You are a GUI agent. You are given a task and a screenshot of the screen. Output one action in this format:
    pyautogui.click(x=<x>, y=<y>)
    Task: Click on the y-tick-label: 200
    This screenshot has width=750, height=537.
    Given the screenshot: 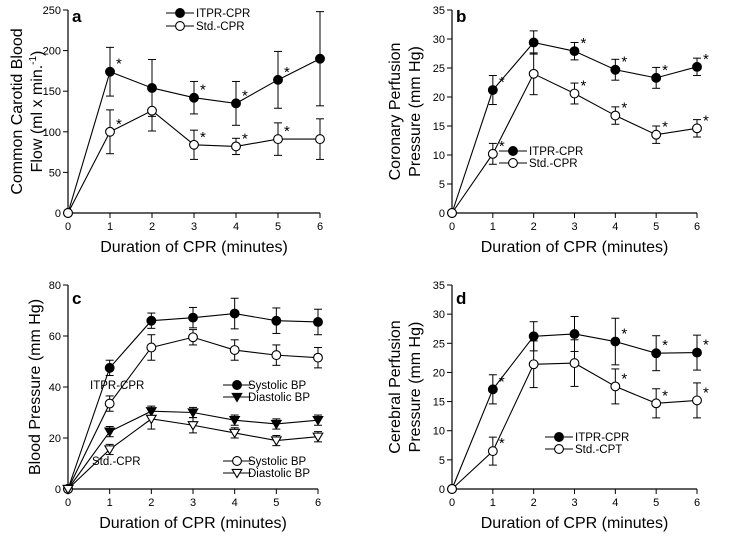 What is the action you would take?
    pyautogui.click(x=52, y=52)
    